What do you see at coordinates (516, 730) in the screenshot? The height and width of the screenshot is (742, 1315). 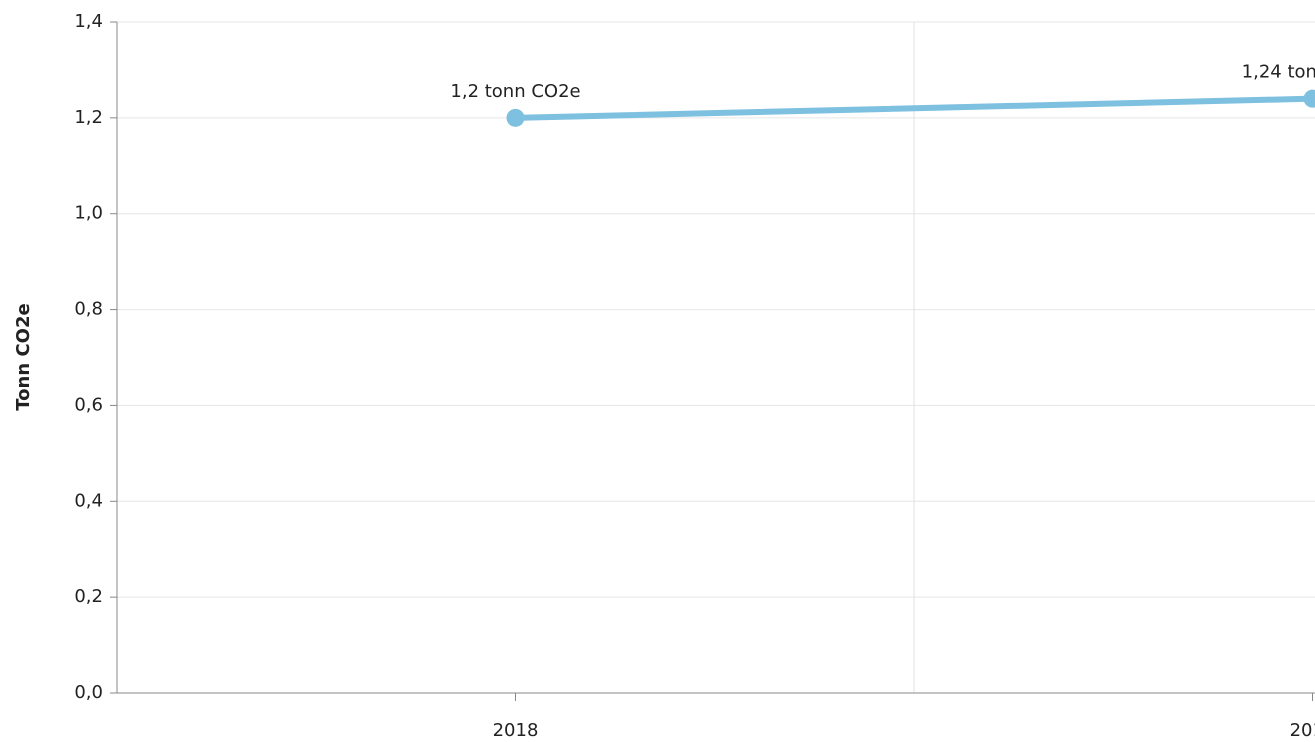 I see `x-tick-label: 2018` at bounding box center [516, 730].